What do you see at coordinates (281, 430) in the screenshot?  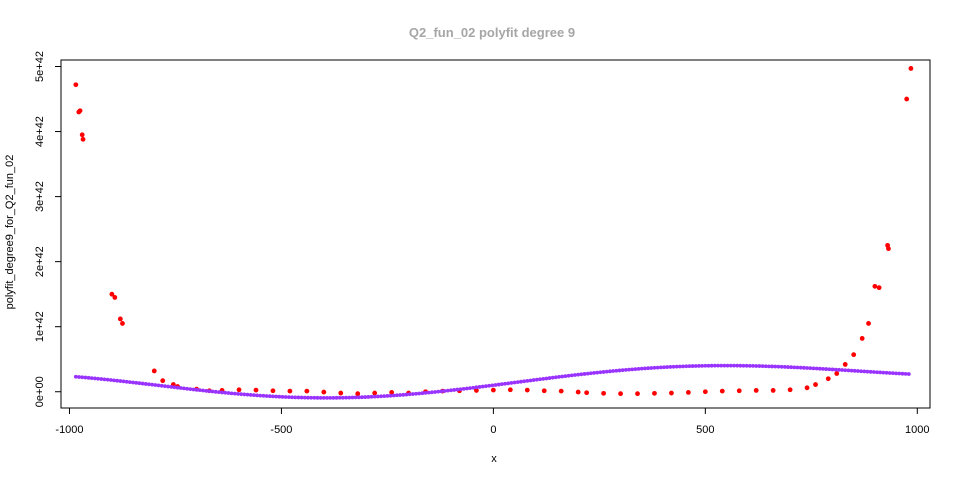 I see `x-tick-label: -500` at bounding box center [281, 430].